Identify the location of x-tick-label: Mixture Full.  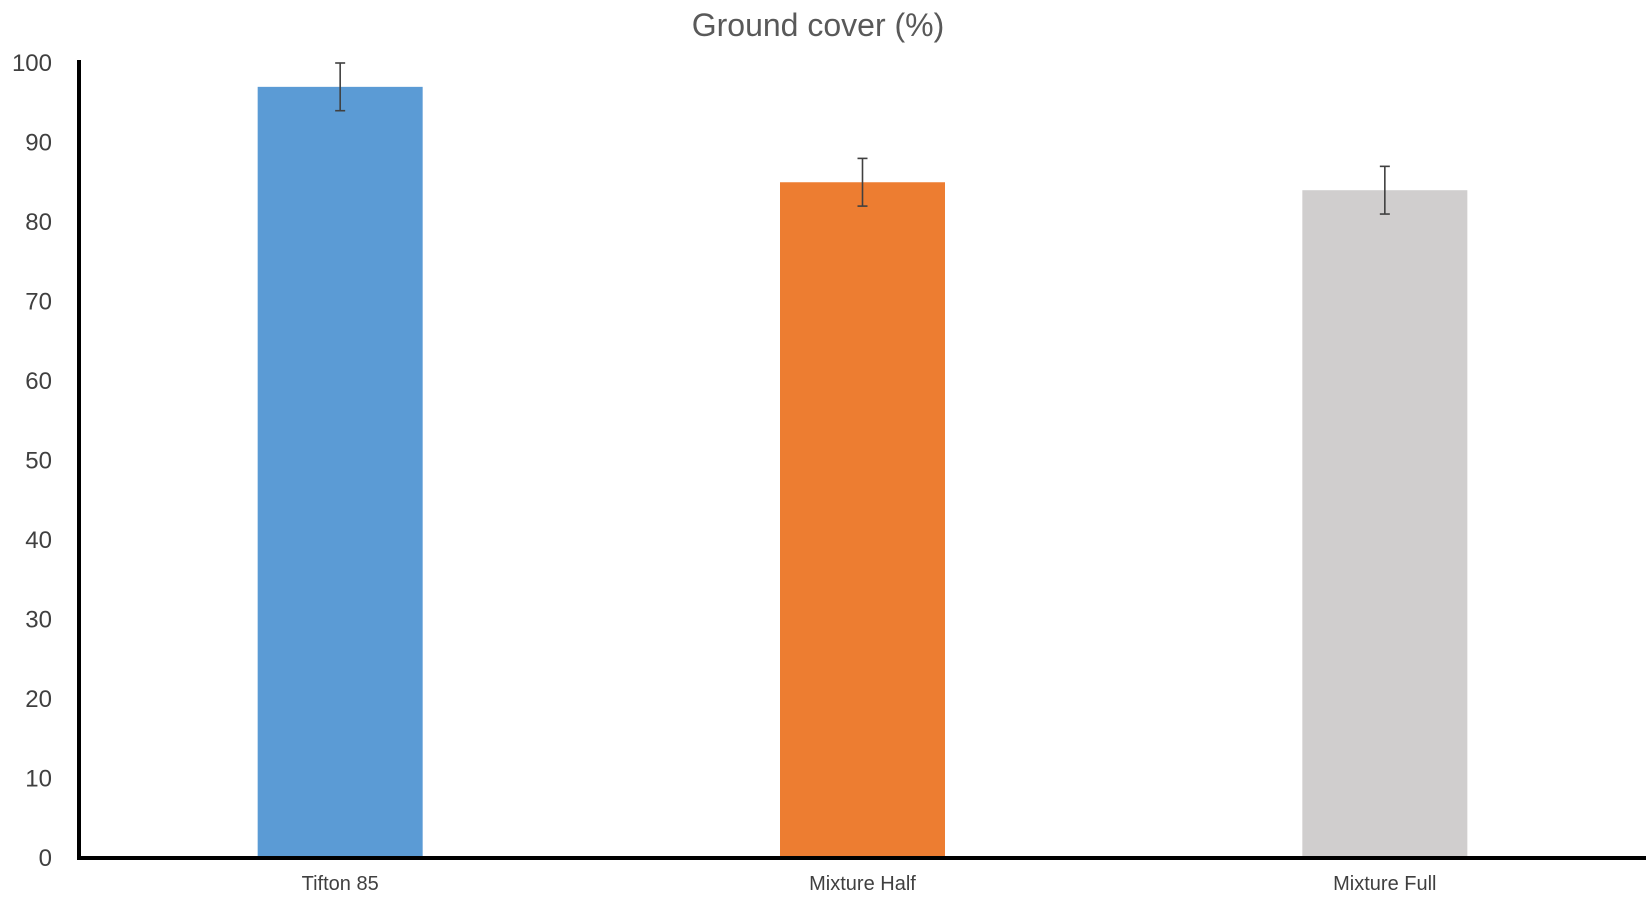
(1384, 884).